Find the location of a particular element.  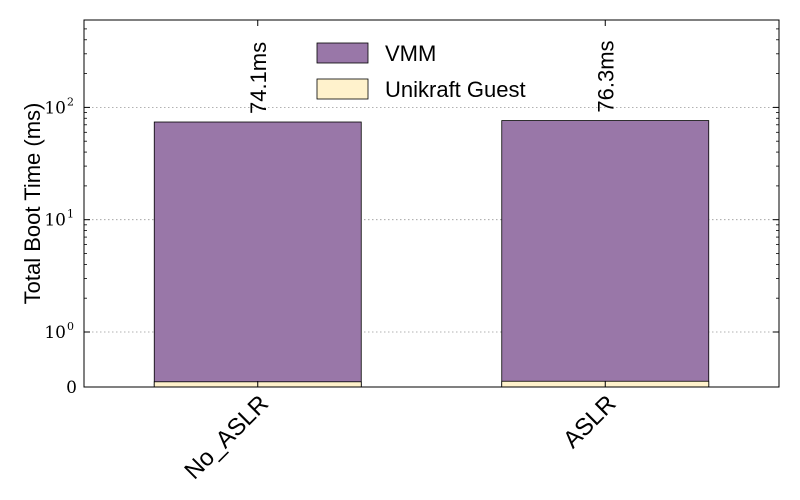

y-tick-label-2: 10 is located at coordinates (55, 221).